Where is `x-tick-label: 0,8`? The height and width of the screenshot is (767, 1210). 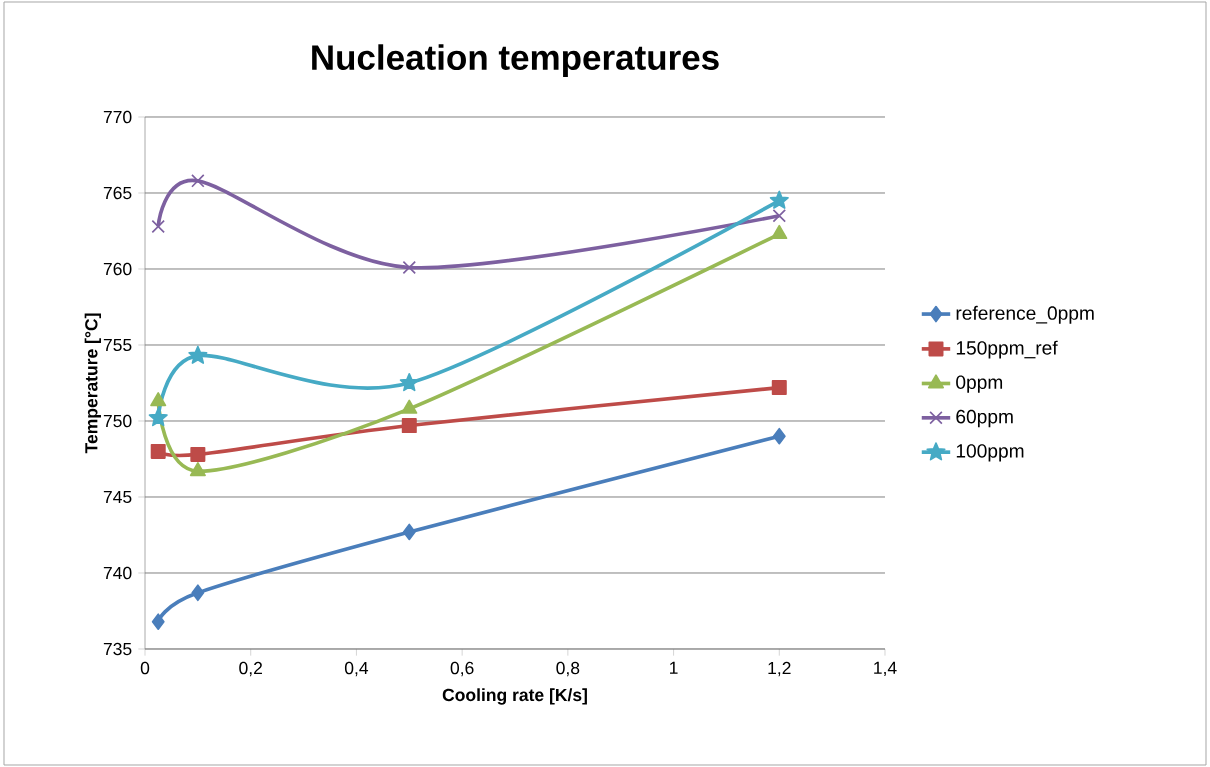 x-tick-label: 0,8 is located at coordinates (568, 669).